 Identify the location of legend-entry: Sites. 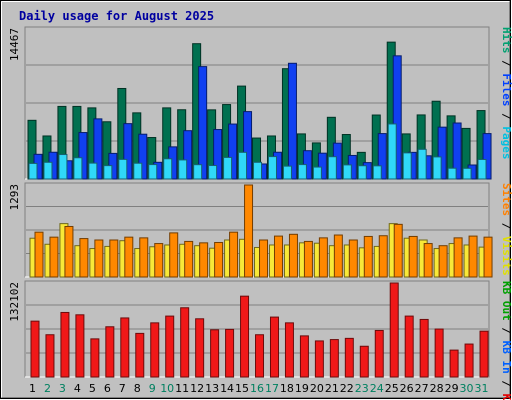
(506, 199).